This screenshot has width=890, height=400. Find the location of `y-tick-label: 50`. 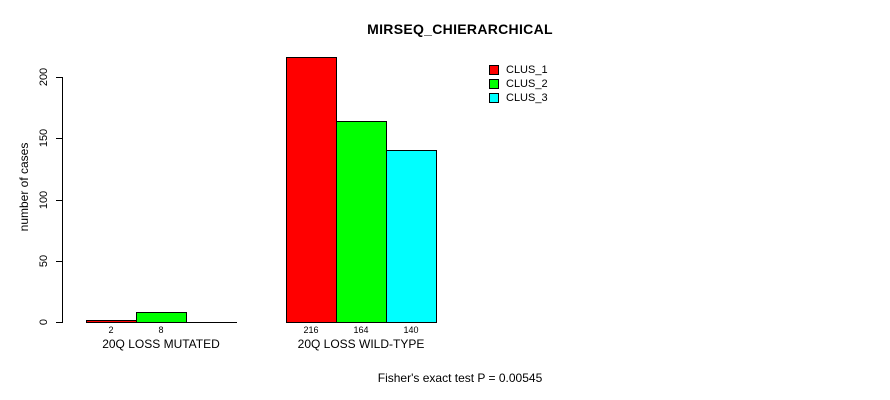

y-tick-label: 50 is located at coordinates (44, 260).